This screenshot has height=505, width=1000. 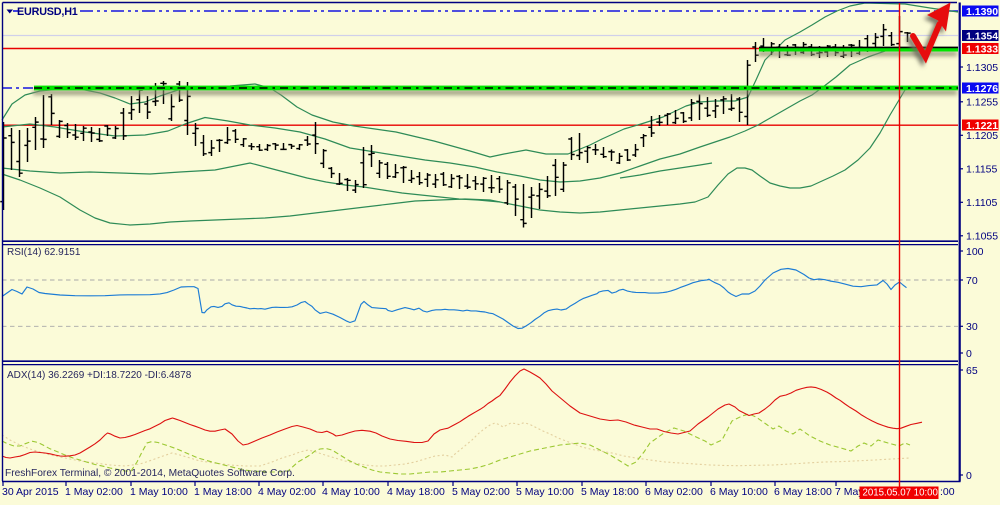 I want to click on svg-text: 5 May 10:00, so click(x=545, y=492).